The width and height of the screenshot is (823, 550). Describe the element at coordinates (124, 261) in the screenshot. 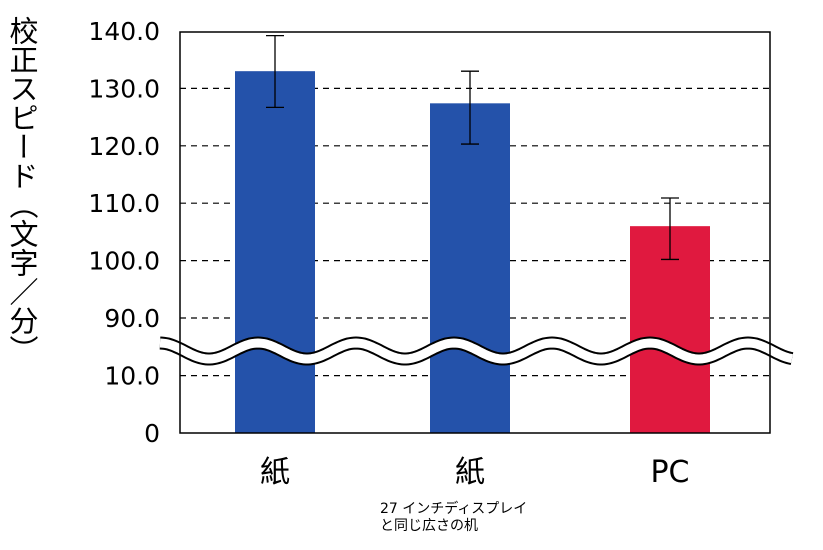

I see `y-tick-label: 100.0` at that location.